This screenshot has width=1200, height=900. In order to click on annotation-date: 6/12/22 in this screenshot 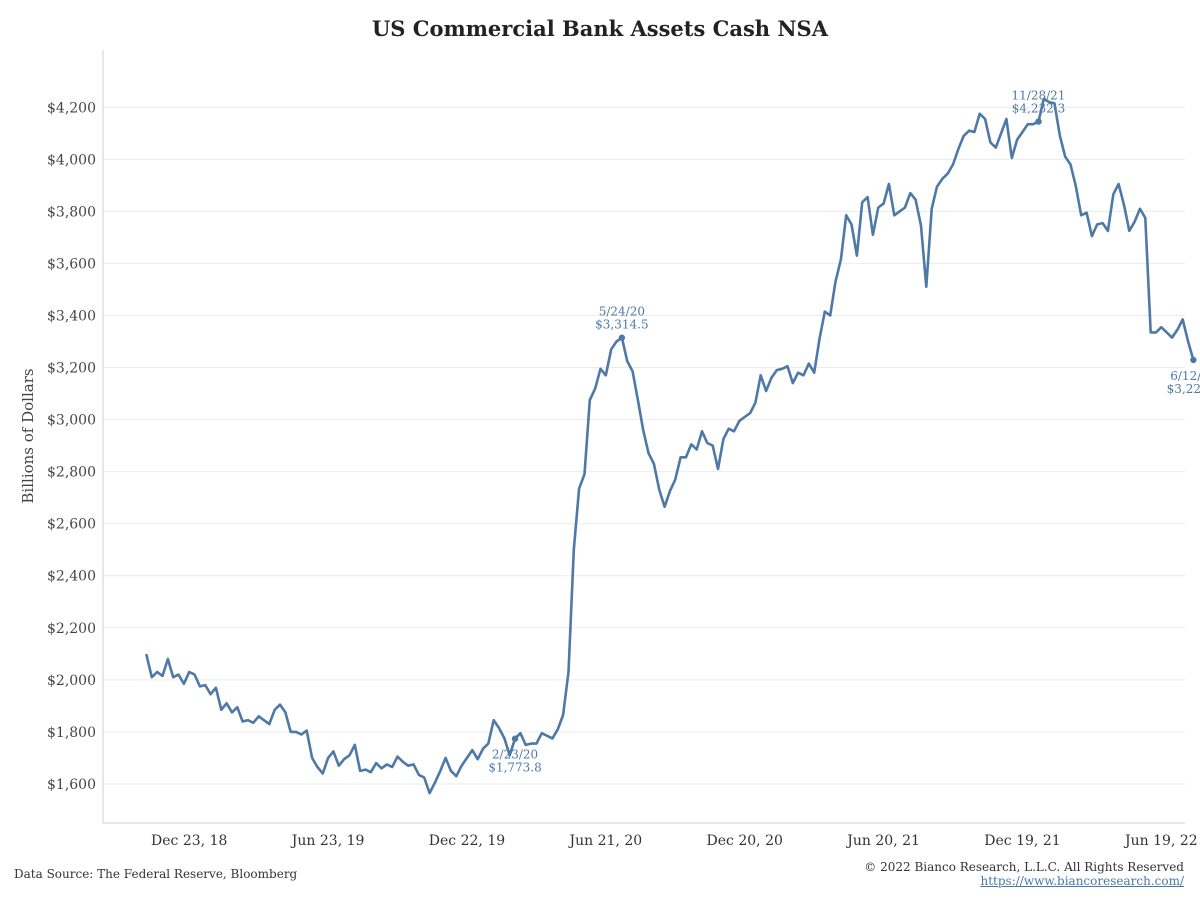, I will do `click(1185, 376)`.